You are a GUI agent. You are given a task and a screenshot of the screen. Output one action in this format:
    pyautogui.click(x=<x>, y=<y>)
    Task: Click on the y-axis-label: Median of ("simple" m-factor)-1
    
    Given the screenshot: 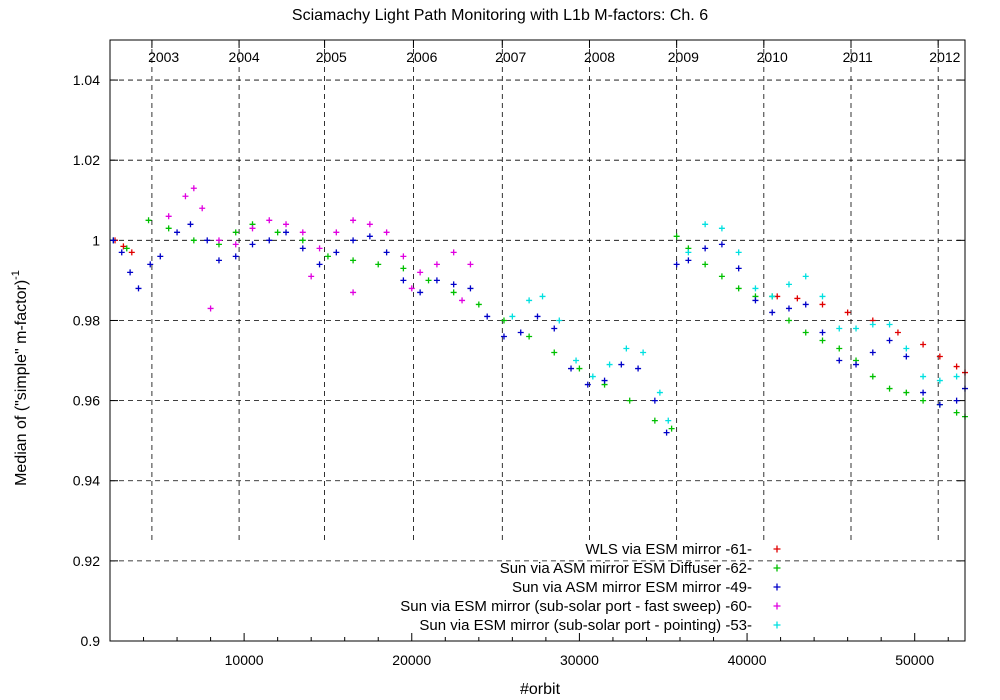 What is the action you would take?
    pyautogui.click(x=20, y=378)
    